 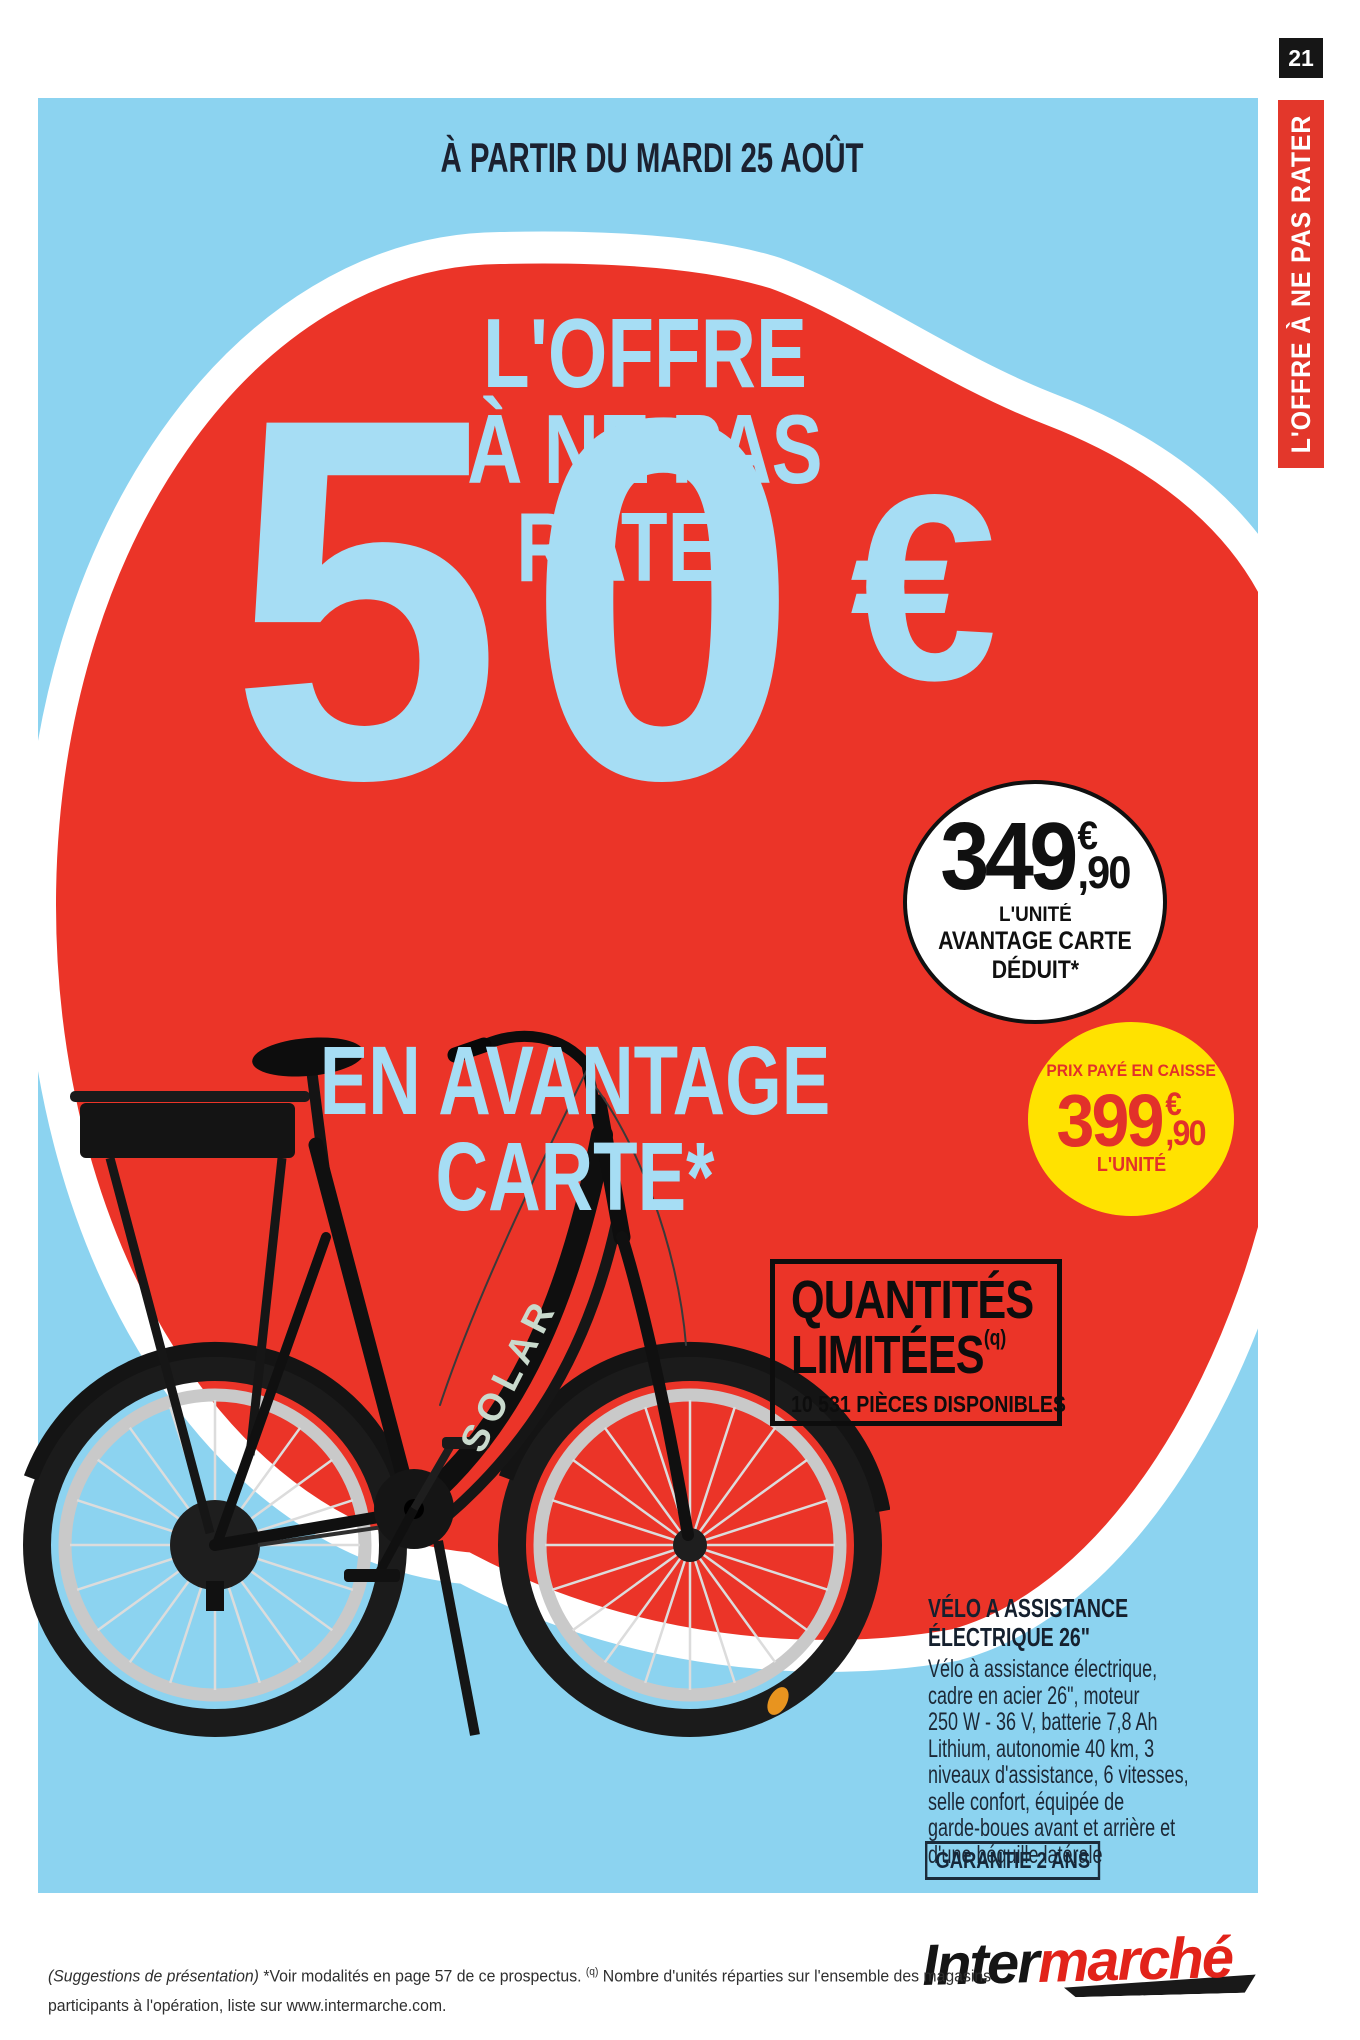 I want to click on side-banner: L'OFFRE À NE PAS RATER, so click(x=1301, y=284).